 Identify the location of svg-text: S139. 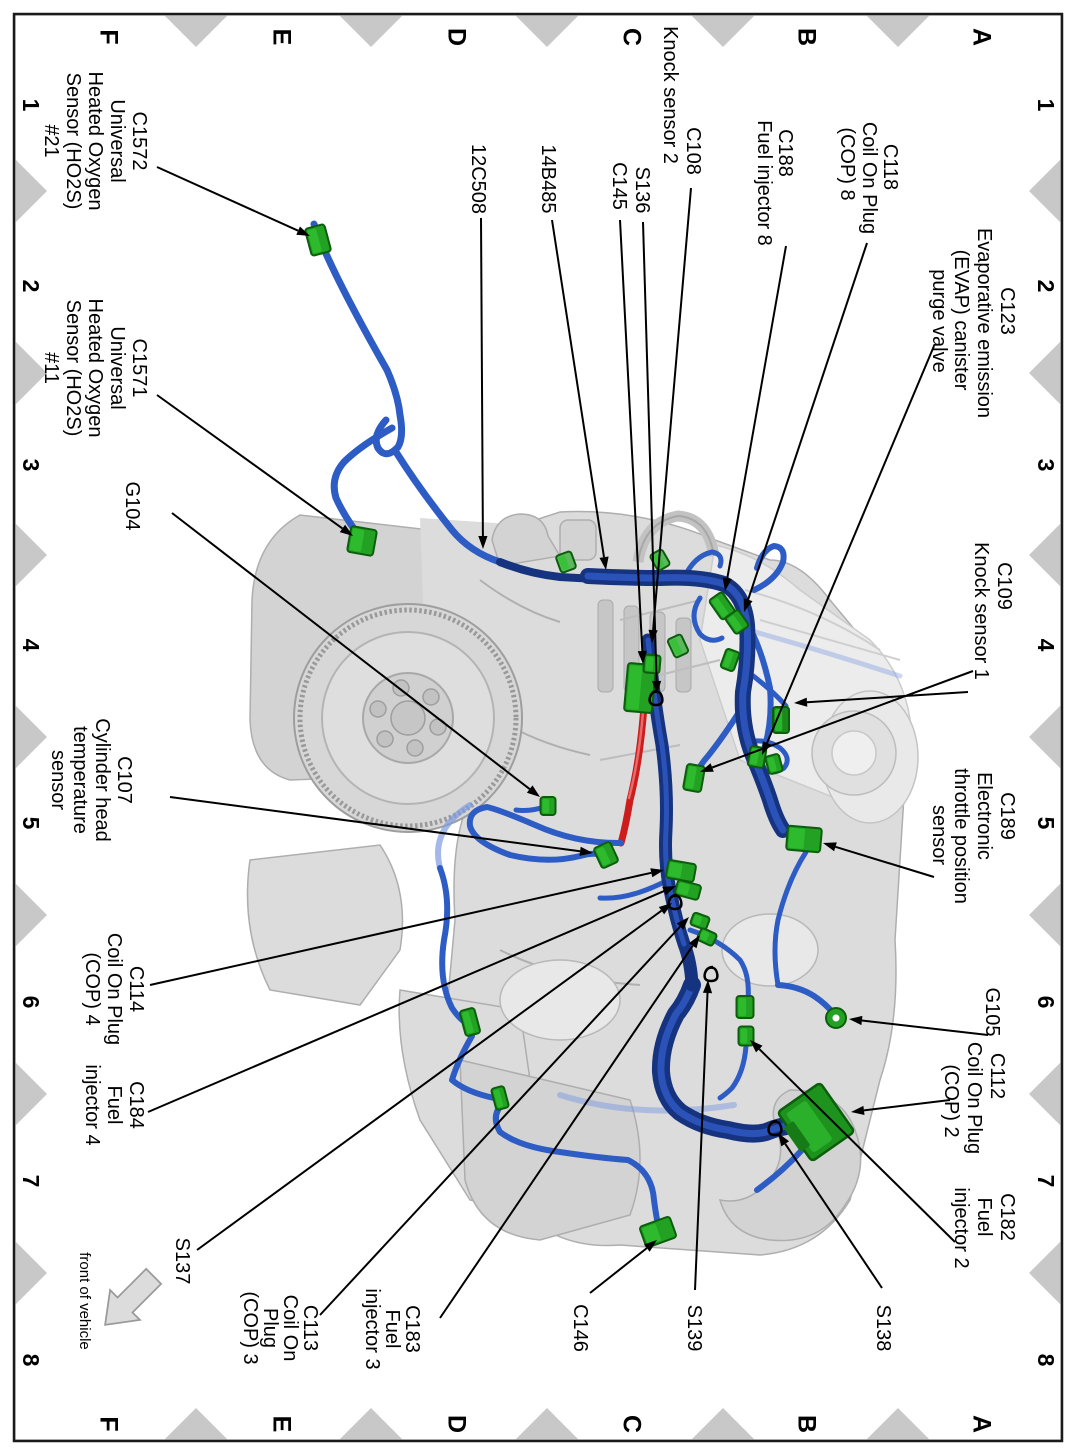
(694, 1328).